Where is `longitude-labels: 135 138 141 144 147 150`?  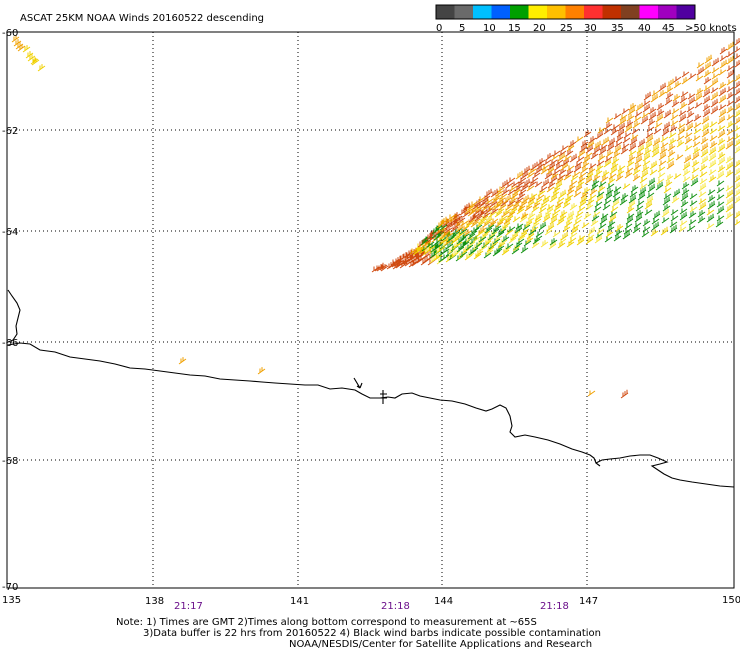 longitude-labels: 135 138 141 144 147 150 is located at coordinates (371, 601).